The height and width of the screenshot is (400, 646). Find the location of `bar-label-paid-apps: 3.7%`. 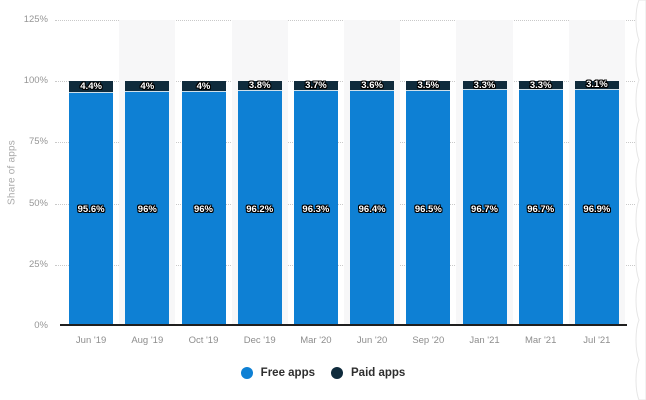

bar-label-paid-apps: 3.7% is located at coordinates (316, 86).